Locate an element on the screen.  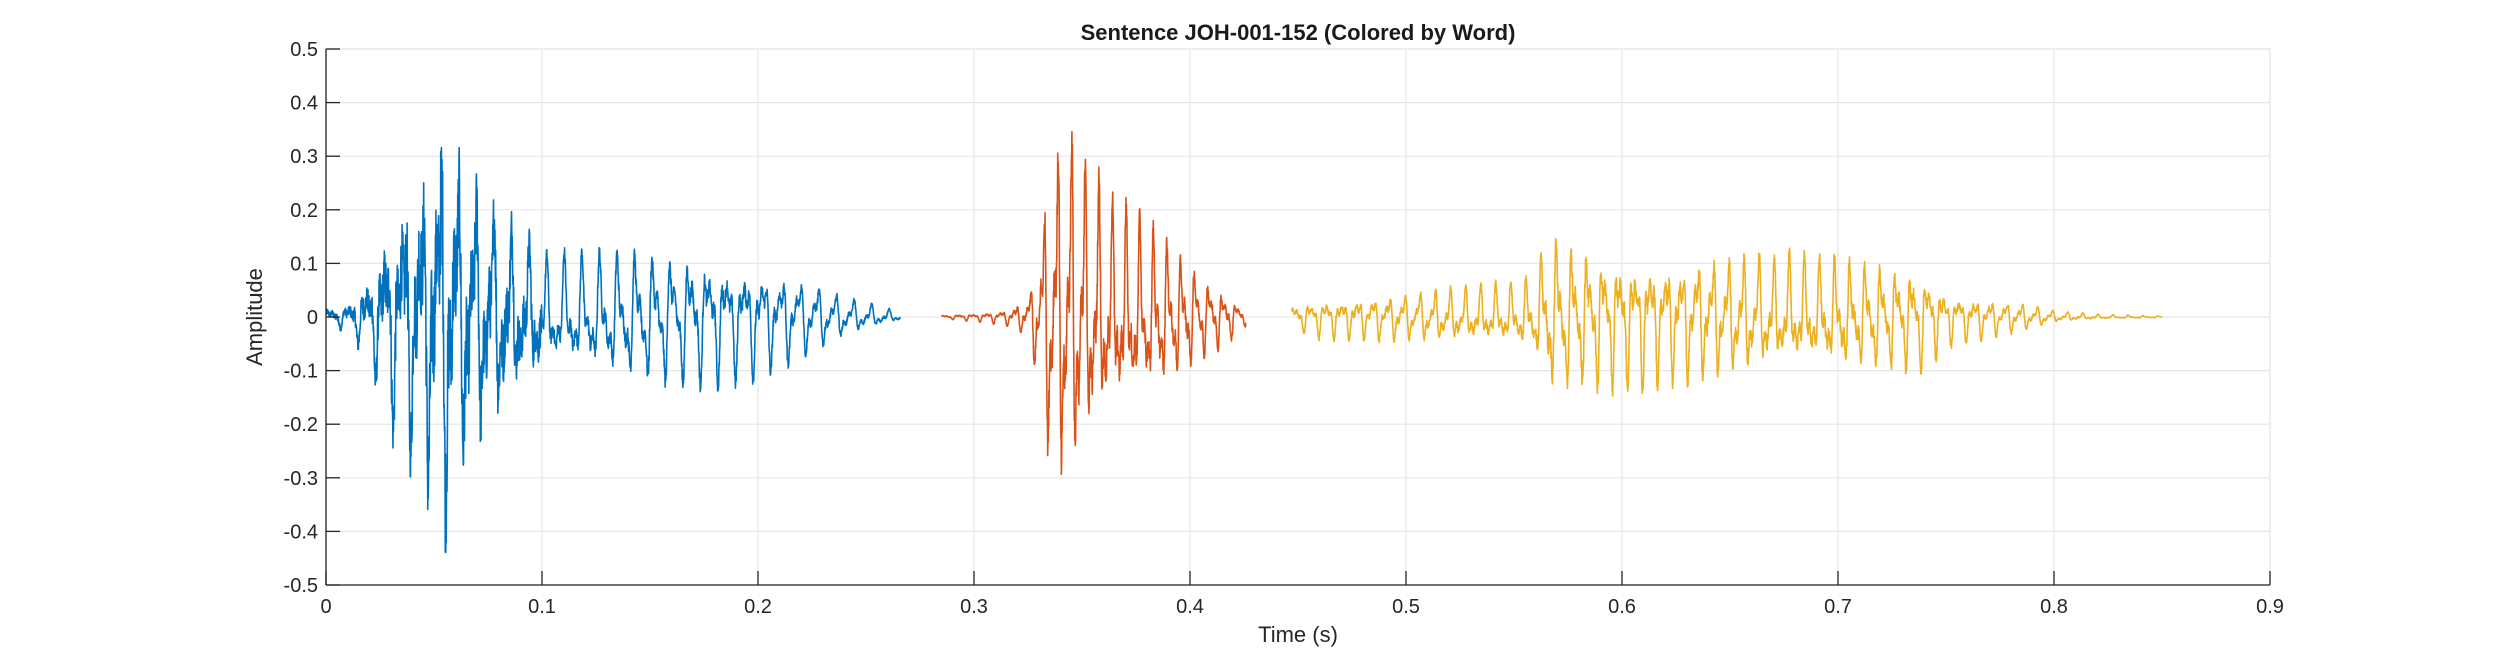
y-tick-label: 0 is located at coordinates (312, 318).